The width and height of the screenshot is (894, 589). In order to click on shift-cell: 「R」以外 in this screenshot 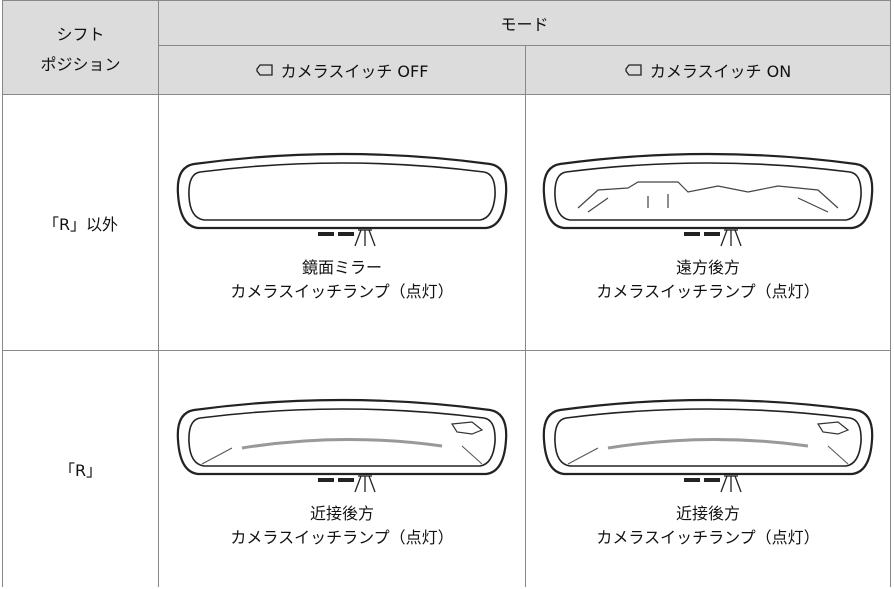, I will do `click(80, 222)`.